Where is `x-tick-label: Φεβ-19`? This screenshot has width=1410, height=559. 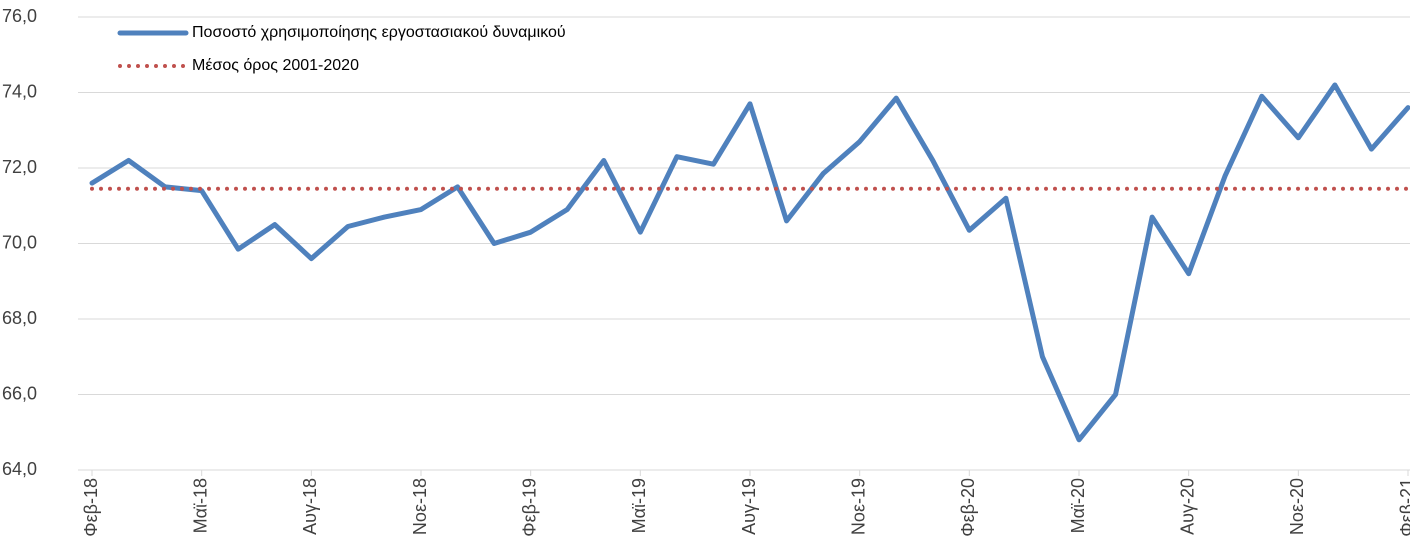 x-tick-label: Φεβ-19 is located at coordinates (529, 507).